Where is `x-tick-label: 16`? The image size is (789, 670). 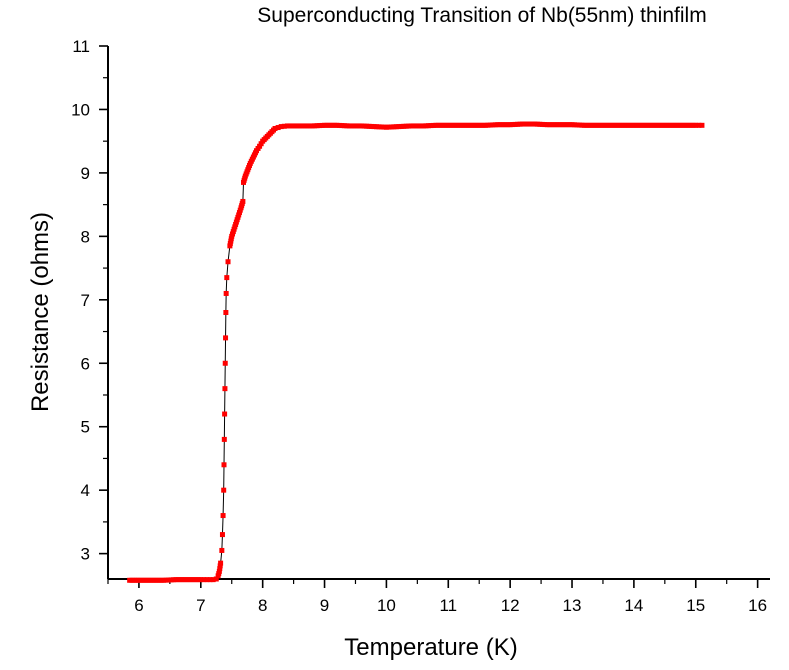
x-tick-label: 16 is located at coordinates (757, 605).